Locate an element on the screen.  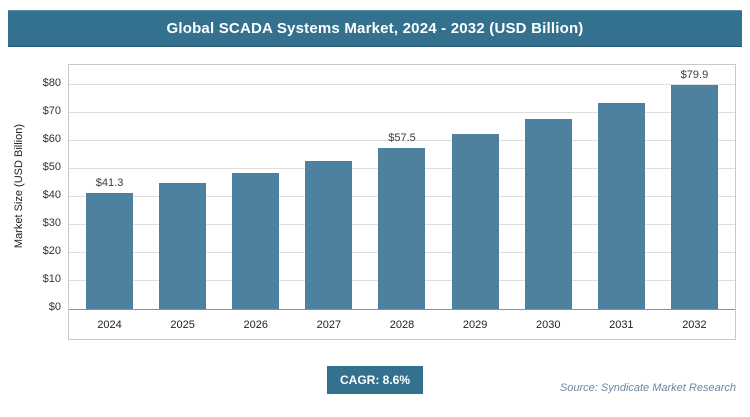
bar-slot-2030 is located at coordinates (548, 187).